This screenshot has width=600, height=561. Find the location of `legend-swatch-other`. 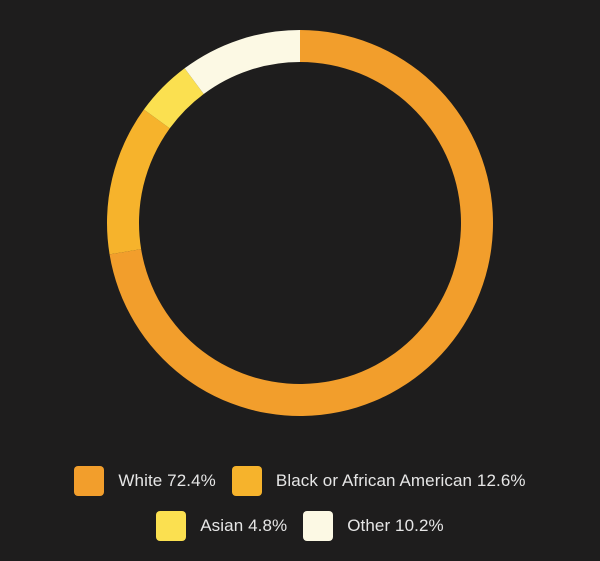

legend-swatch-other is located at coordinates (318, 526).